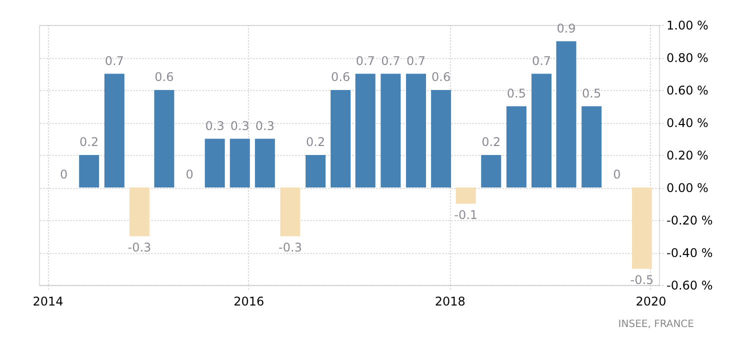 The height and width of the screenshot is (340, 730). What do you see at coordinates (689, 285) in the screenshot?
I see `y-tick-label: -0.60 %` at bounding box center [689, 285].